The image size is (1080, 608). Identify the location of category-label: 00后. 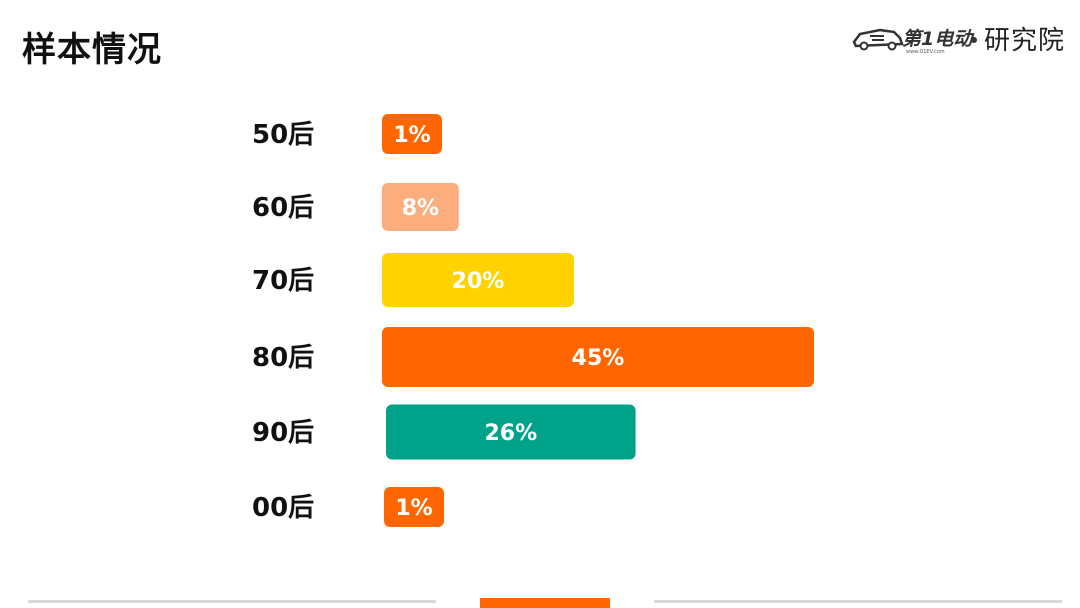
(283, 508).